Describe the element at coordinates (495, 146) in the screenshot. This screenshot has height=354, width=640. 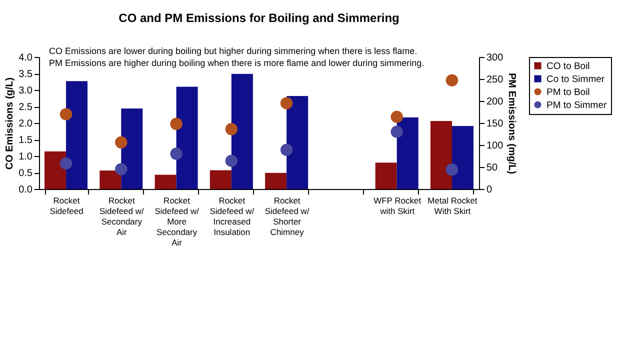
I see `y2-tick-label: 100` at that location.